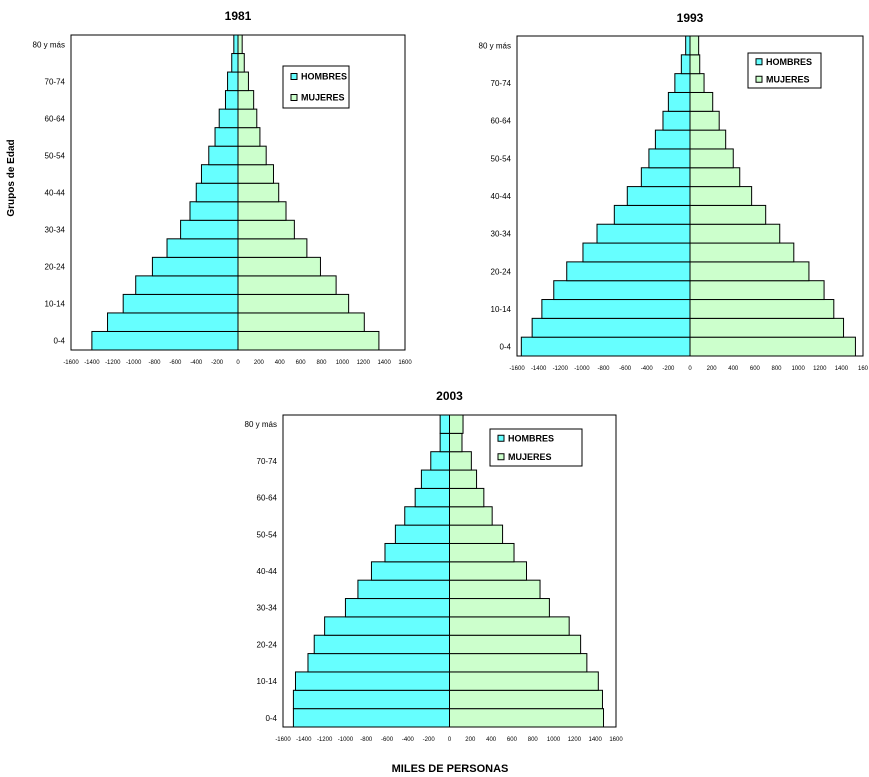  What do you see at coordinates (690, 18) in the screenshot?
I see `chart-title: 1993` at bounding box center [690, 18].